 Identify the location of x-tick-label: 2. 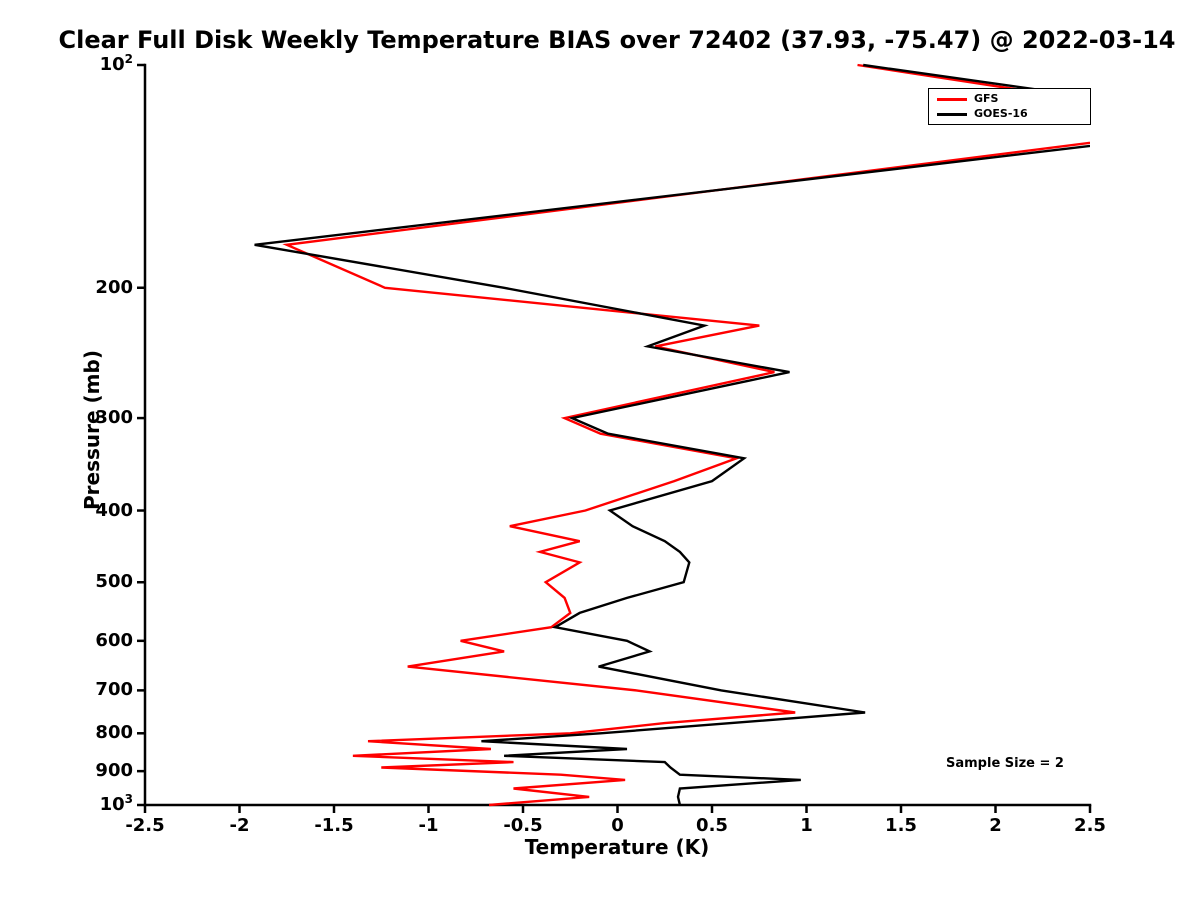
(995, 825).